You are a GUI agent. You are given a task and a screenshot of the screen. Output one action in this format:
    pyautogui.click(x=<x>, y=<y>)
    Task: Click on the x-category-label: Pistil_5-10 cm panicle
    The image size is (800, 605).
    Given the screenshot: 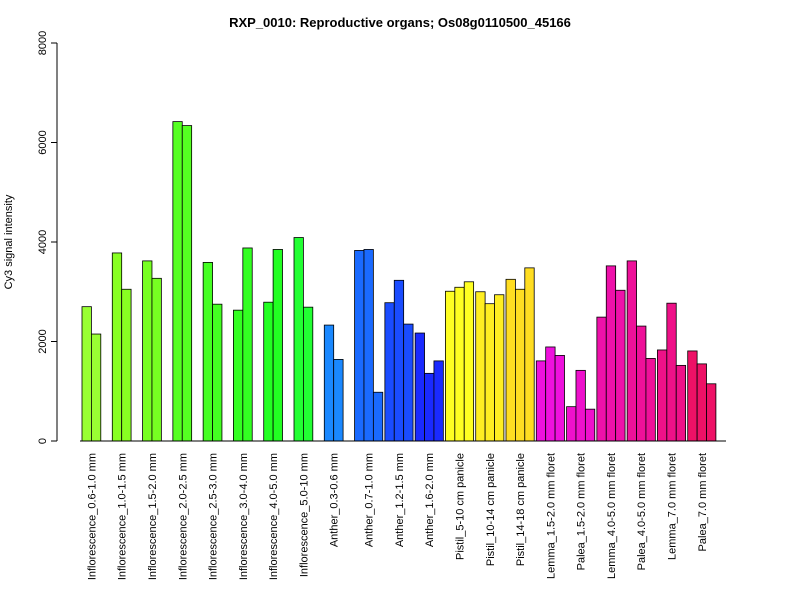 What is the action you would take?
    pyautogui.click(x=461, y=506)
    